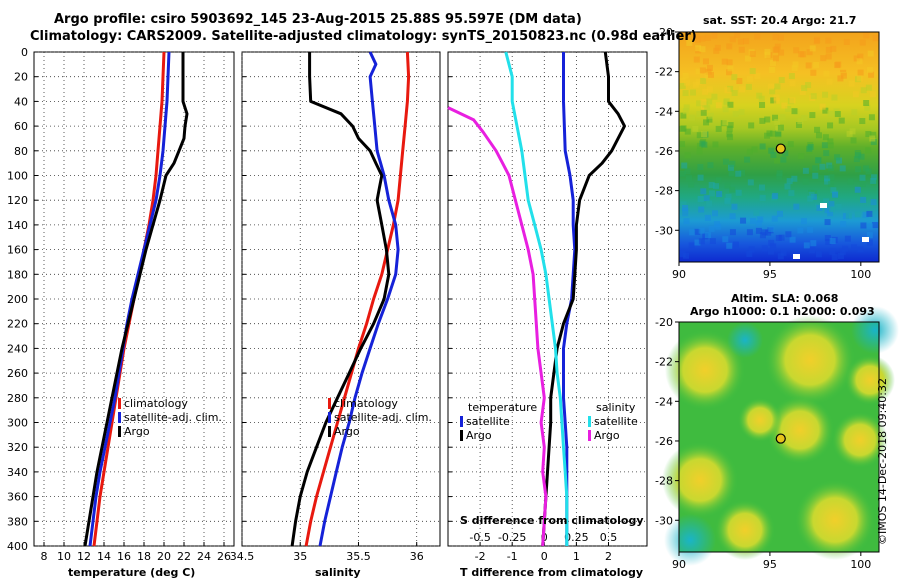 The height and width of the screenshot is (580, 900). Describe the element at coordinates (224, 556) in the screenshot. I see `x-tick-label: 26` at that location.